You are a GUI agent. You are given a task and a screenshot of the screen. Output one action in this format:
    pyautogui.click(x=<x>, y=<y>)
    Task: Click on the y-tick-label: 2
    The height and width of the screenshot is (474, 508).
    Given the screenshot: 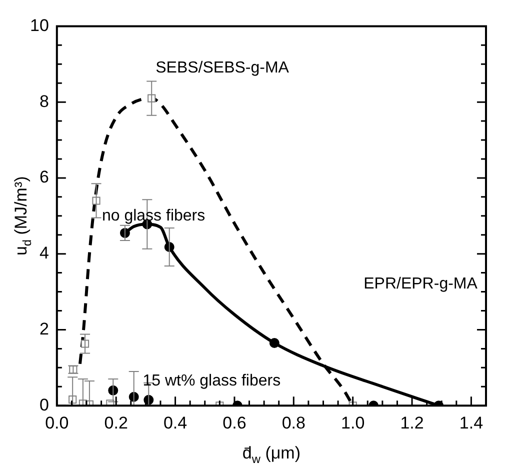 What is the action you would take?
    pyautogui.click(x=44, y=328)
    